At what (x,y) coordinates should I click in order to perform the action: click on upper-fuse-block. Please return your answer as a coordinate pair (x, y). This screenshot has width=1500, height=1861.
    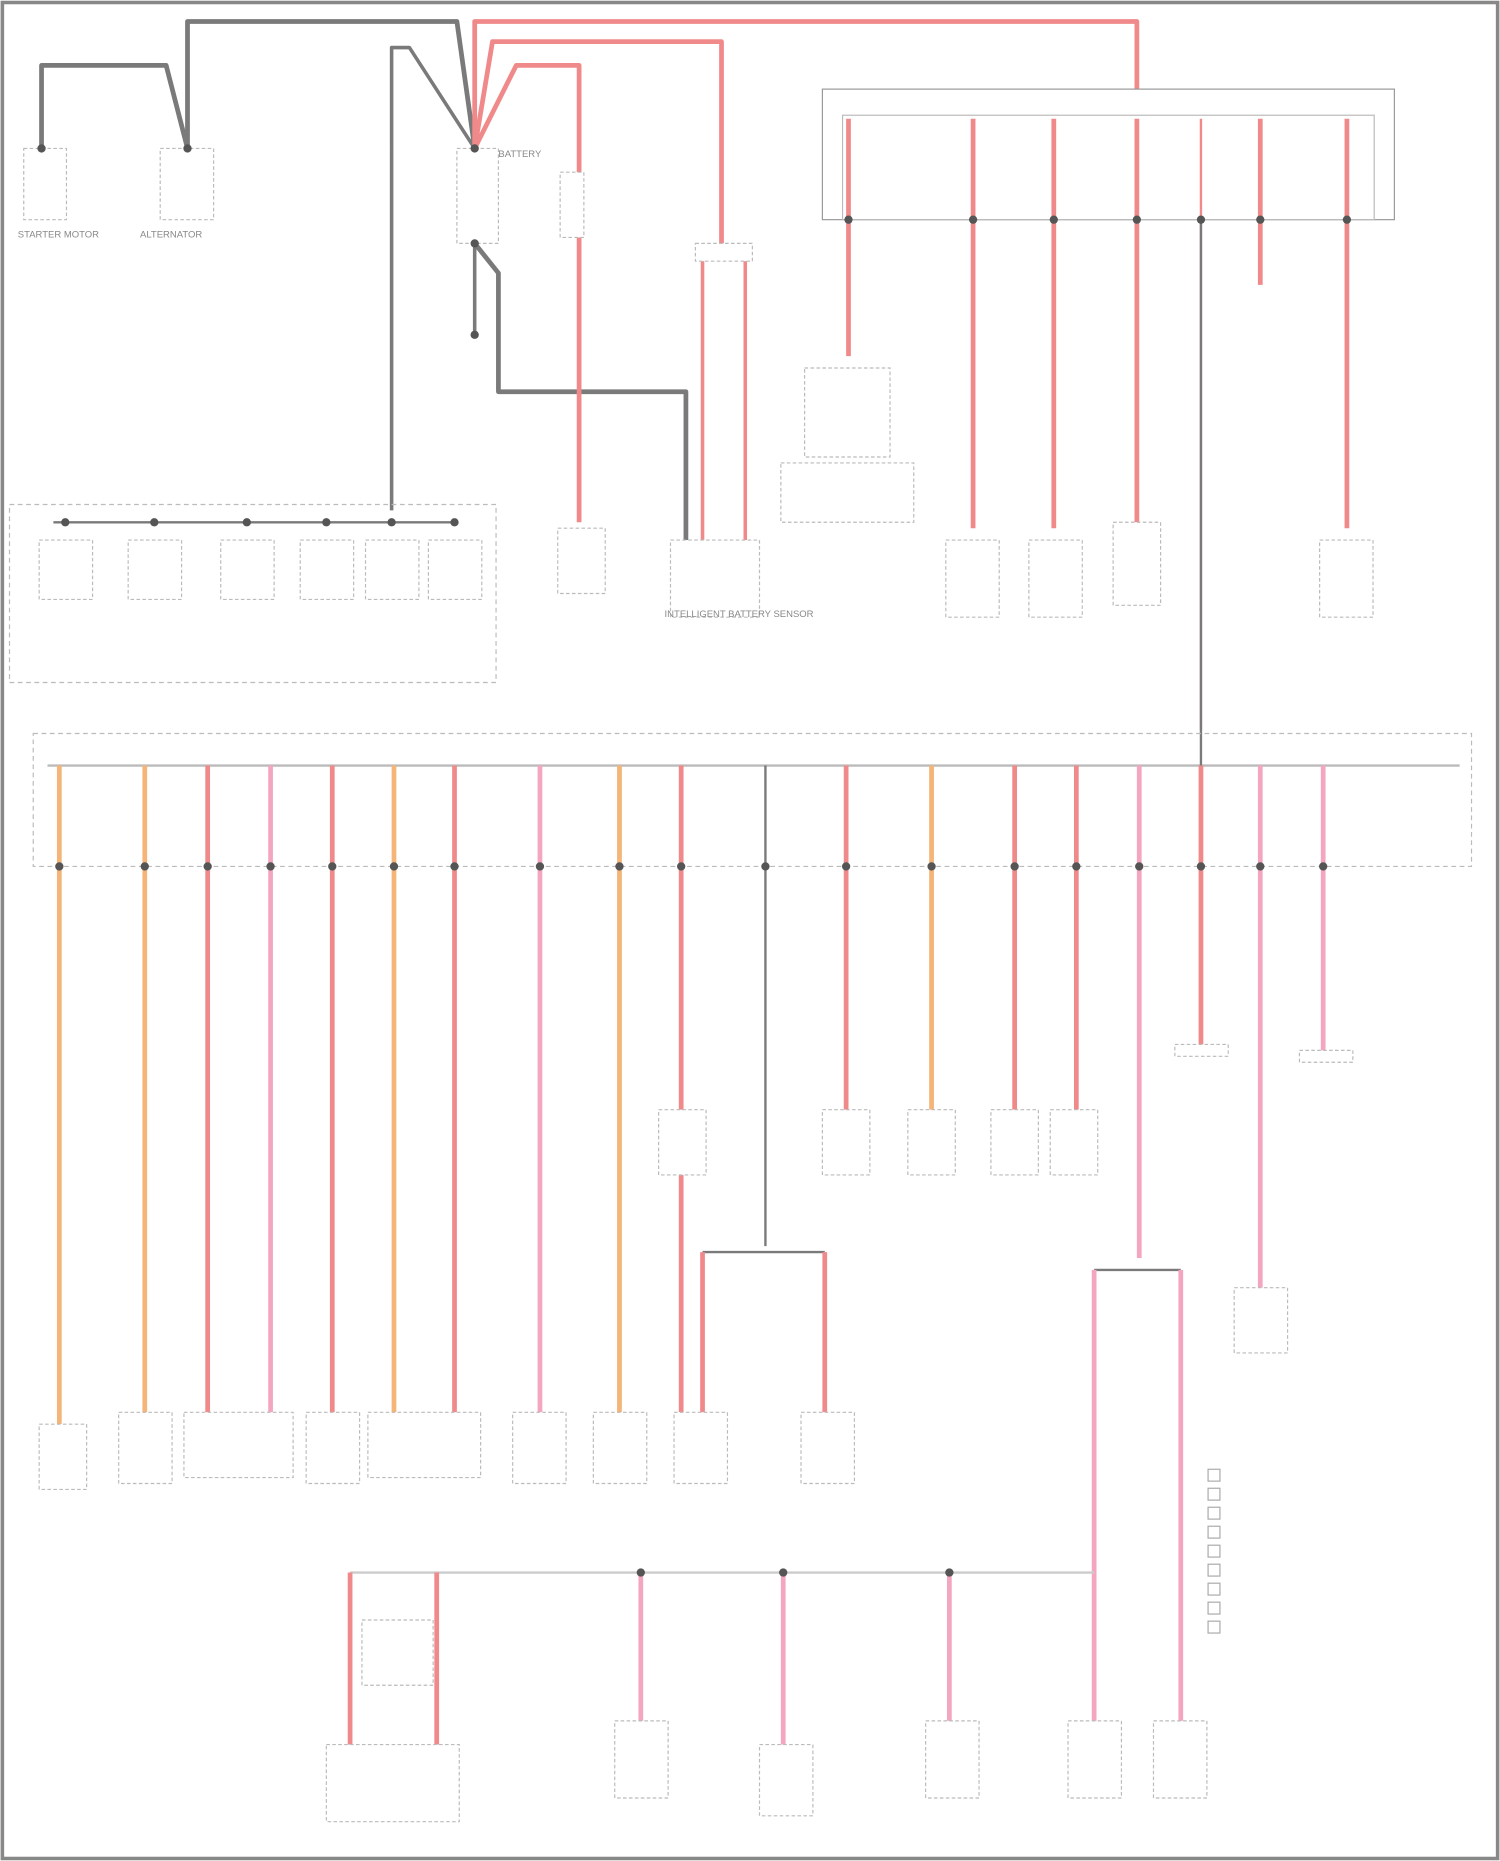
    Looking at the image, I should click on (1108, 154).